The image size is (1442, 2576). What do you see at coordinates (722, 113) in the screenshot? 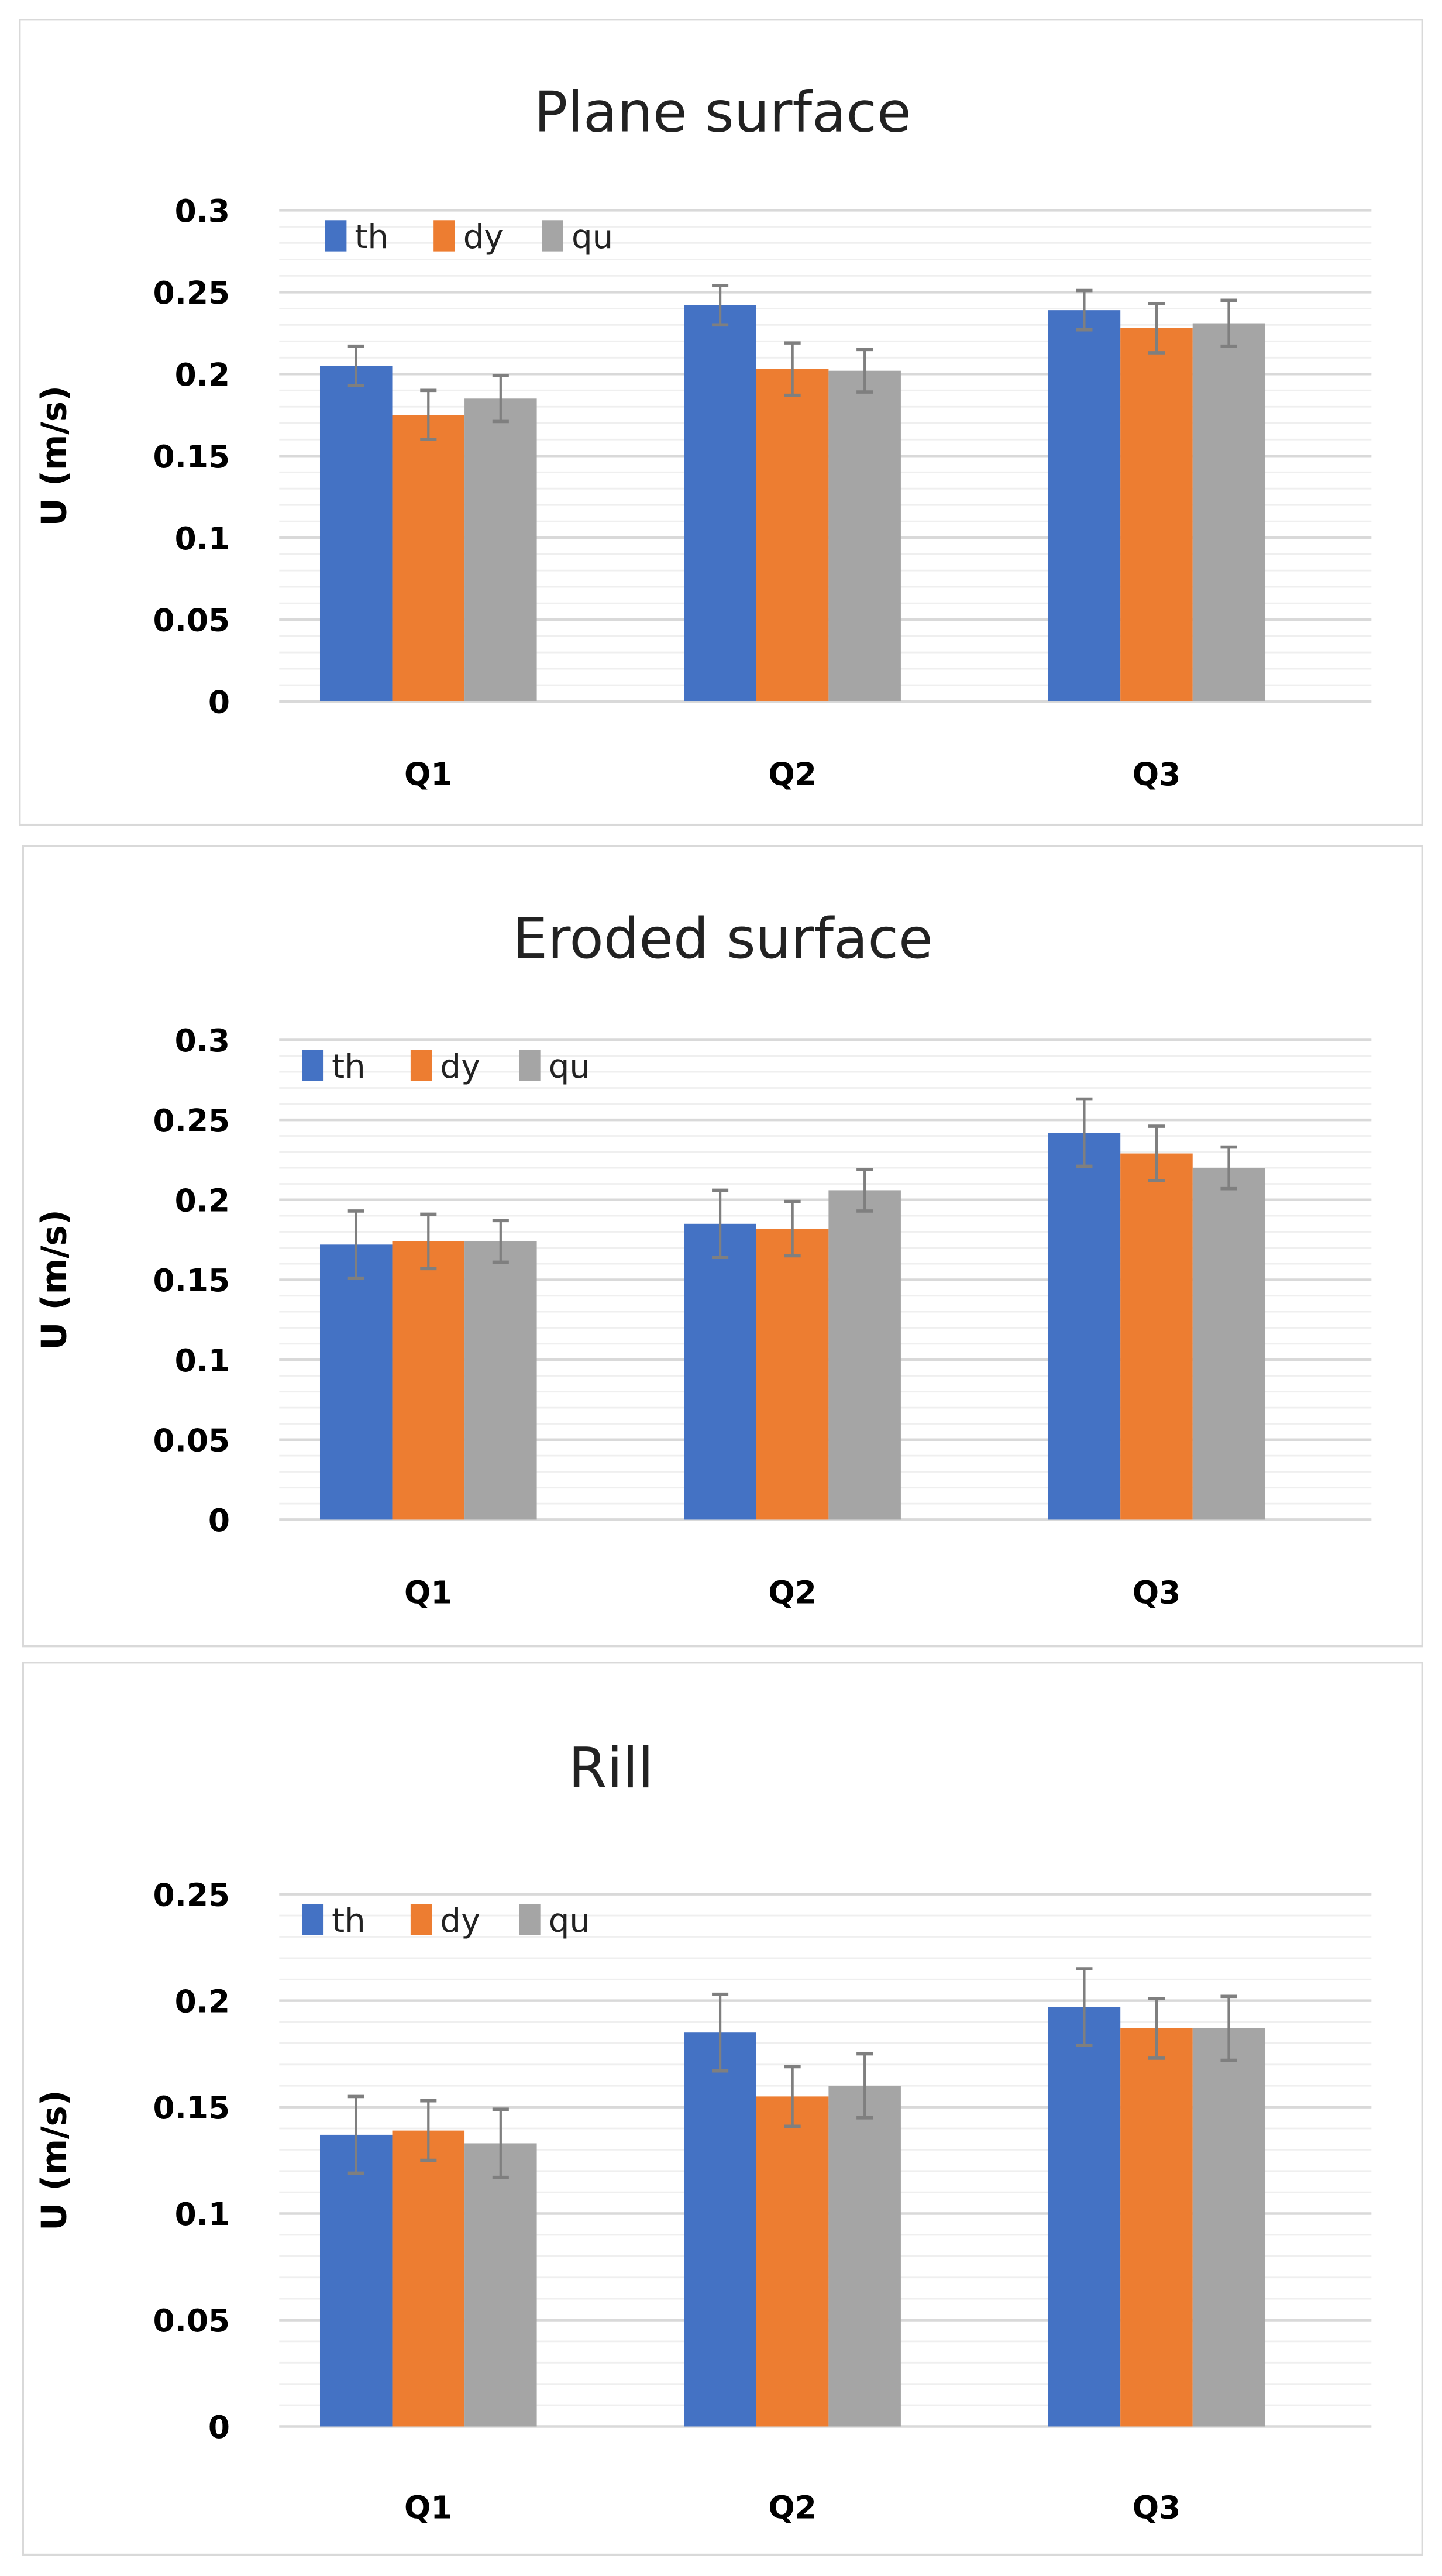
I see `chart-title: Plane surface` at bounding box center [722, 113].